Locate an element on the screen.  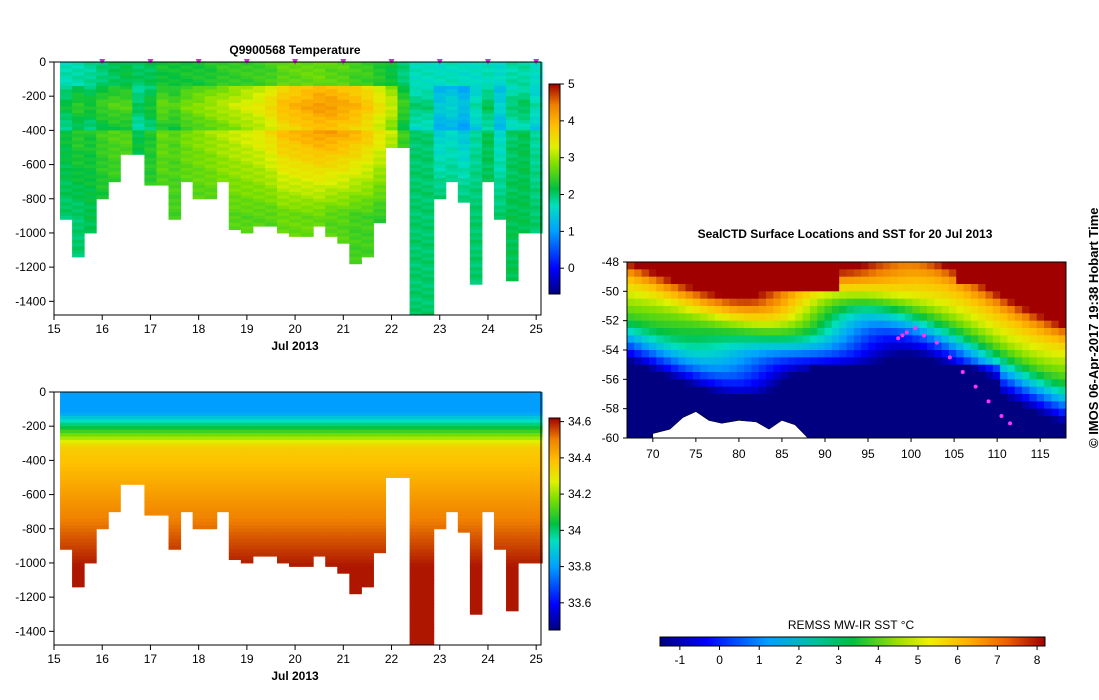
temperature-colorbar is located at coordinates (554, 189).